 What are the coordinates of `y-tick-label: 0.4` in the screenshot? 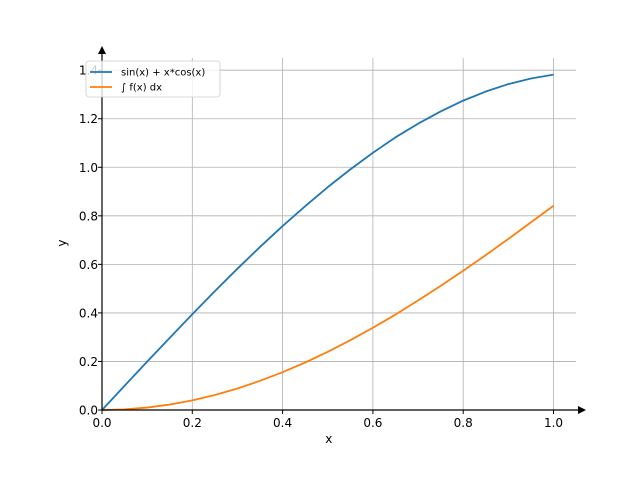 It's located at (88, 313).